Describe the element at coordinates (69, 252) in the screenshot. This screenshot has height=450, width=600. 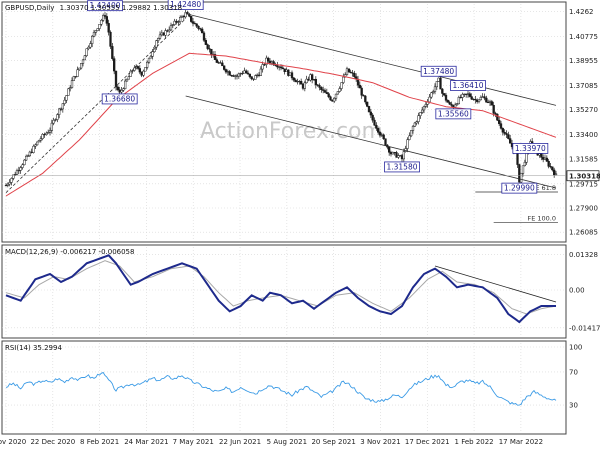
I see `macd-title: MACD(12,26,9) -0.006217 -0.006058` at that location.